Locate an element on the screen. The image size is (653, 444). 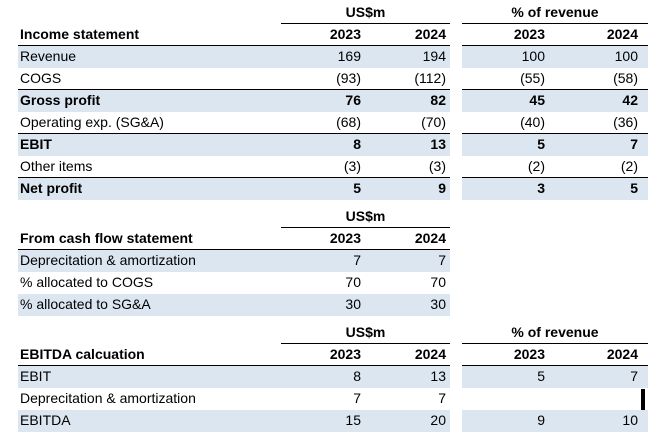
value-cell: 82 is located at coordinates (407, 101).